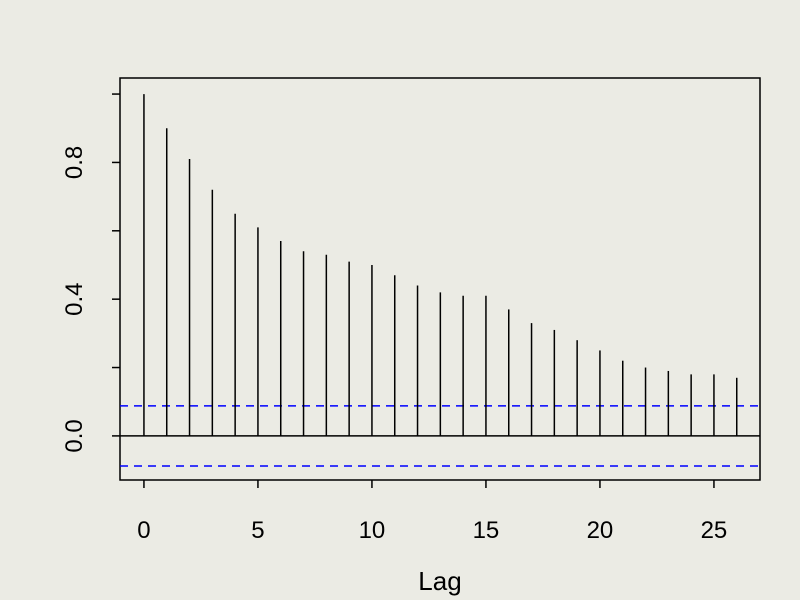  I want to click on x-tick-label: 20, so click(600, 530).